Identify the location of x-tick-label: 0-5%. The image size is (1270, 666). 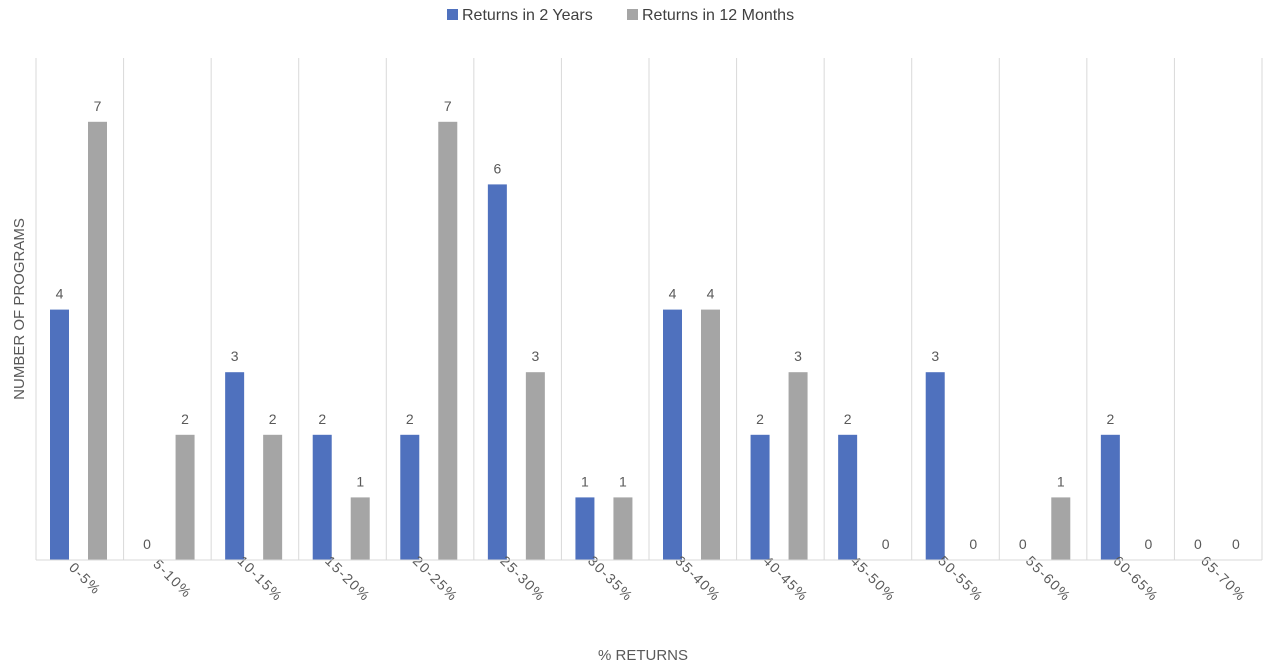
(85, 578).